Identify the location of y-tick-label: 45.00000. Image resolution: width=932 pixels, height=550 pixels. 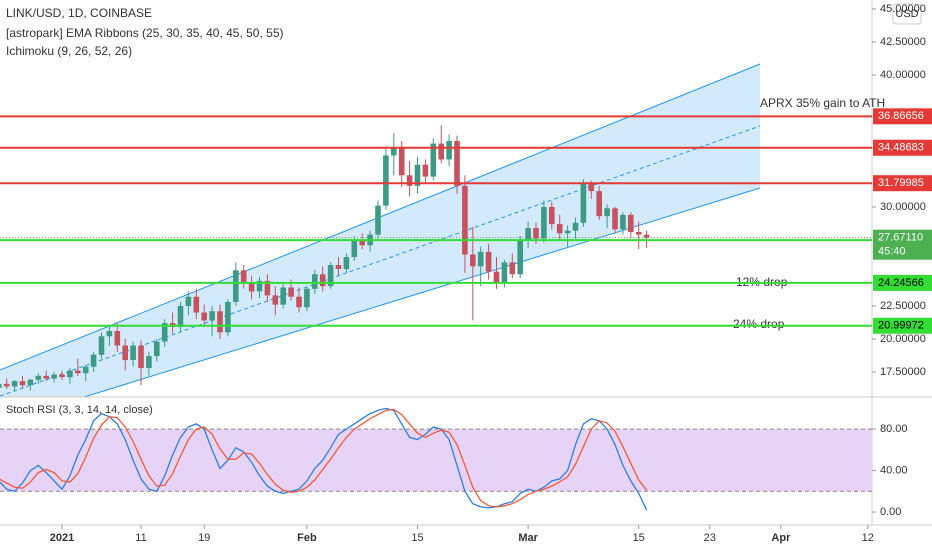
(903, 9).